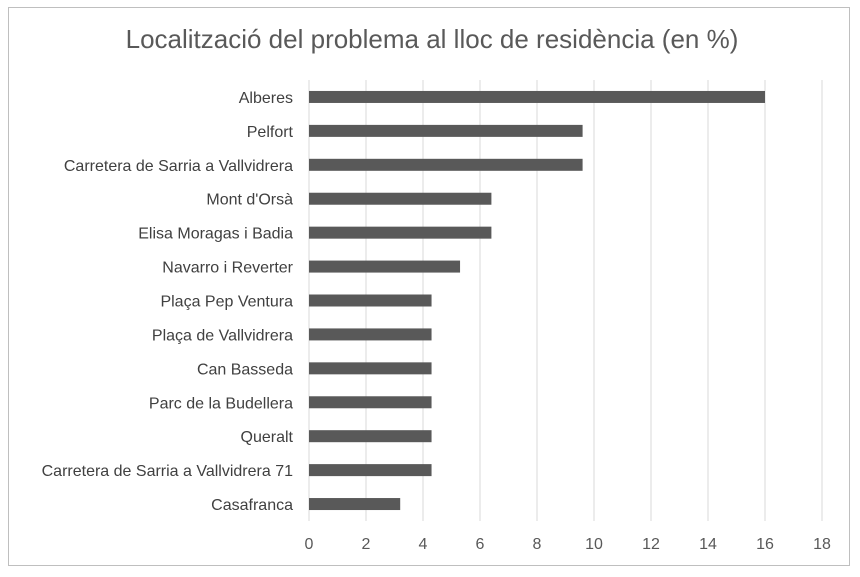 The width and height of the screenshot is (860, 577). What do you see at coordinates (266, 98) in the screenshot?
I see `category-label: Alberes` at bounding box center [266, 98].